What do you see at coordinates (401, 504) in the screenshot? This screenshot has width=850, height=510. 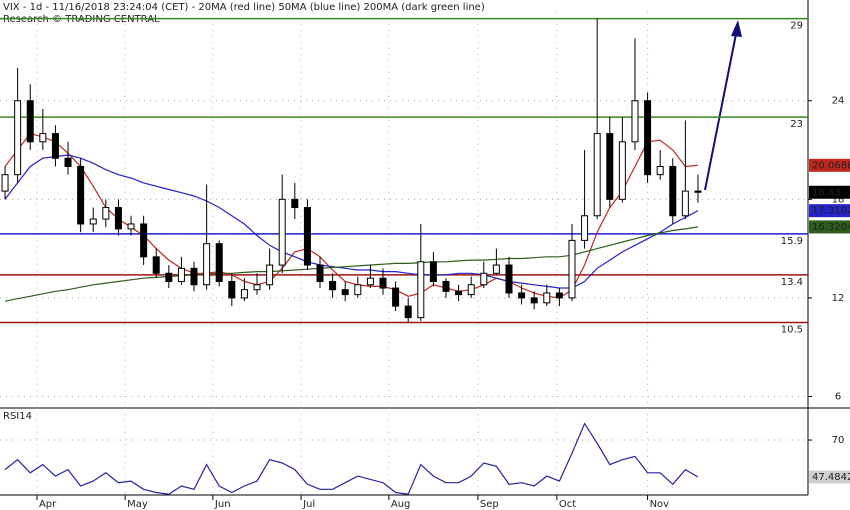 I see `x-tick-label: Aug` at bounding box center [401, 504].